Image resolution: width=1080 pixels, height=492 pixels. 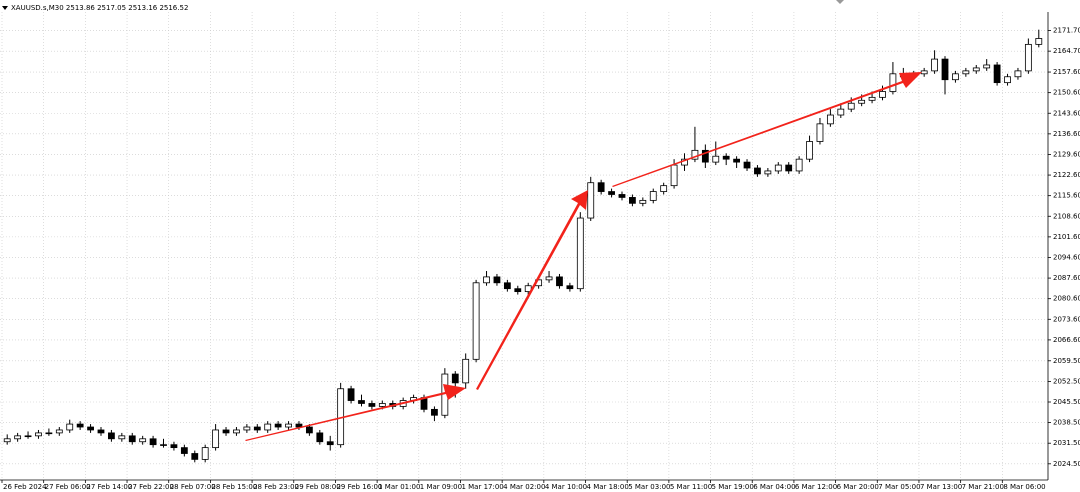 I want to click on y-tick-label: 2031.50, so click(x=1066, y=443).